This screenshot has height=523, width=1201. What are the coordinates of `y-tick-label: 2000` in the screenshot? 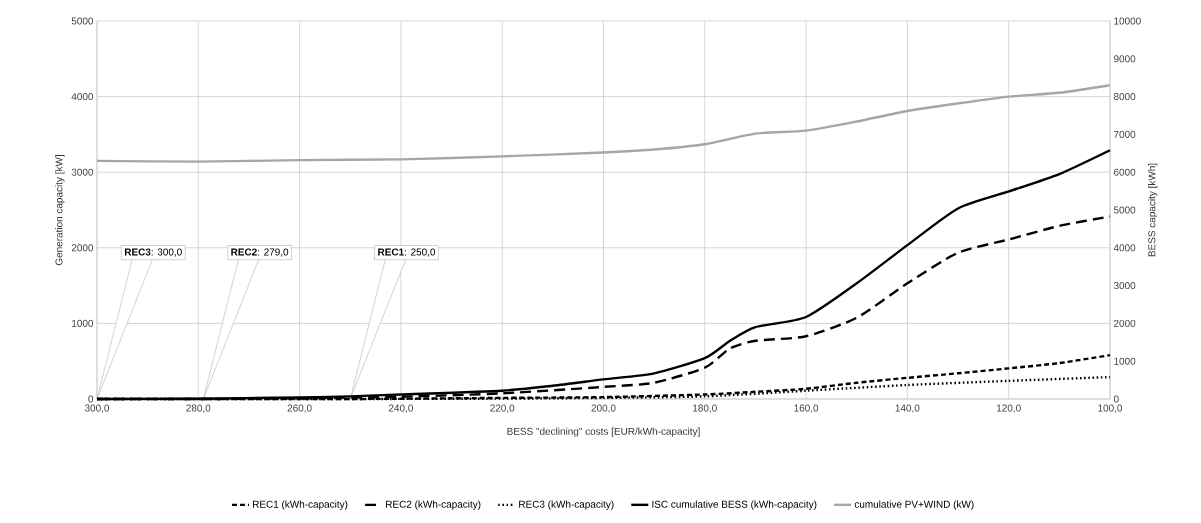 It's located at (82, 248).